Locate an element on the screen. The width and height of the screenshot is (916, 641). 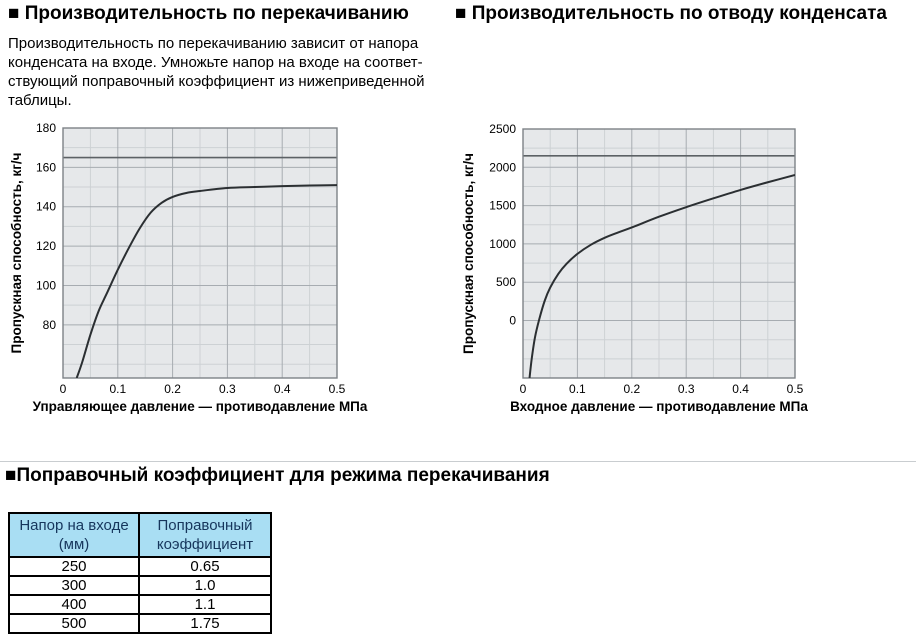
y-tick-label: 140 is located at coordinates (46, 207).